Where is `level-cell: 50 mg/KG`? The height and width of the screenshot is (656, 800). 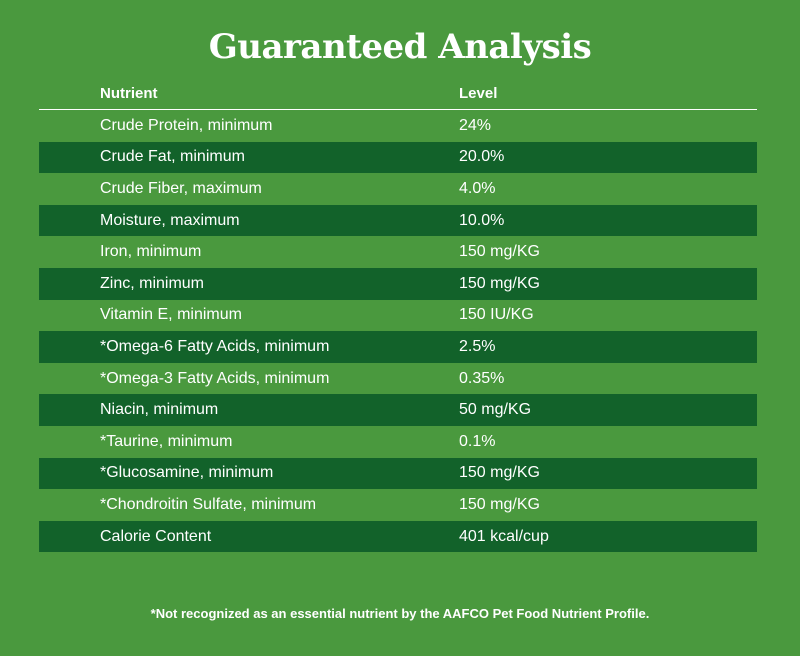 level-cell: 50 mg/KG is located at coordinates (495, 410).